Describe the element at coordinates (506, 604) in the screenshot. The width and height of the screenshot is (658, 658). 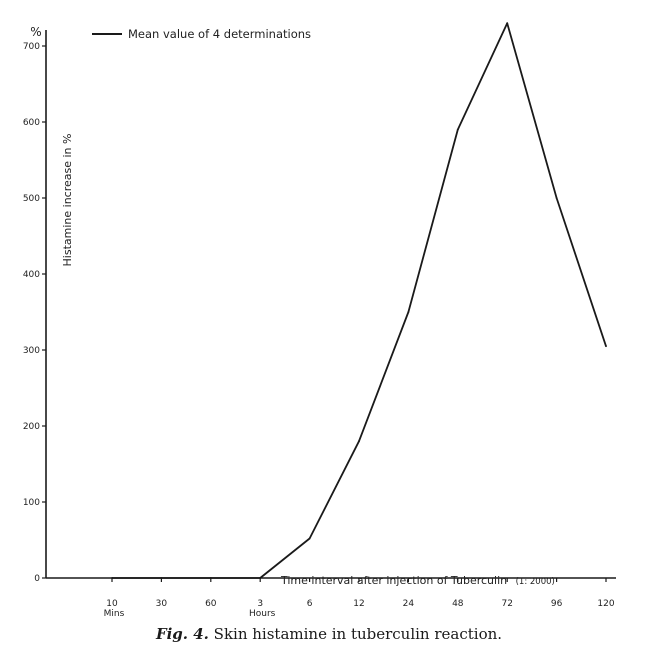
I see `x-tick-label: 72` at that location.